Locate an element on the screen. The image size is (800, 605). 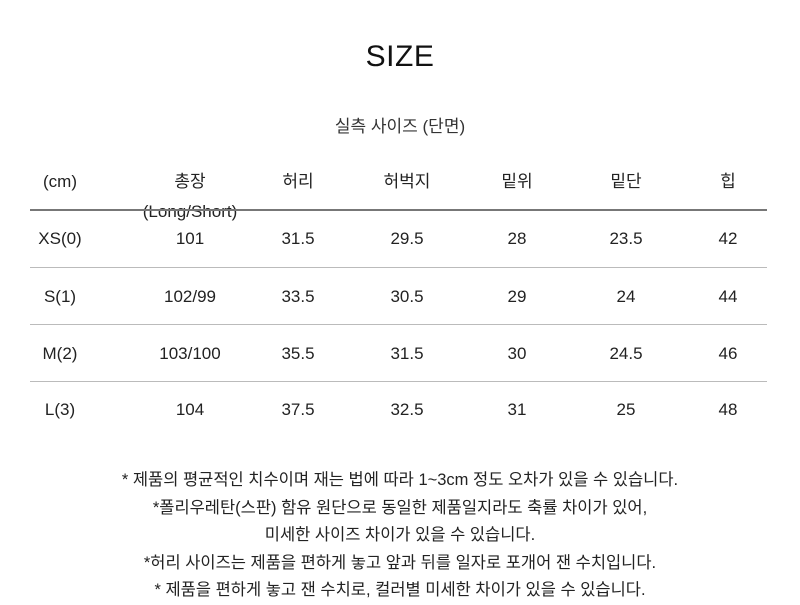
table-cell: 24 is located at coordinates (626, 296).